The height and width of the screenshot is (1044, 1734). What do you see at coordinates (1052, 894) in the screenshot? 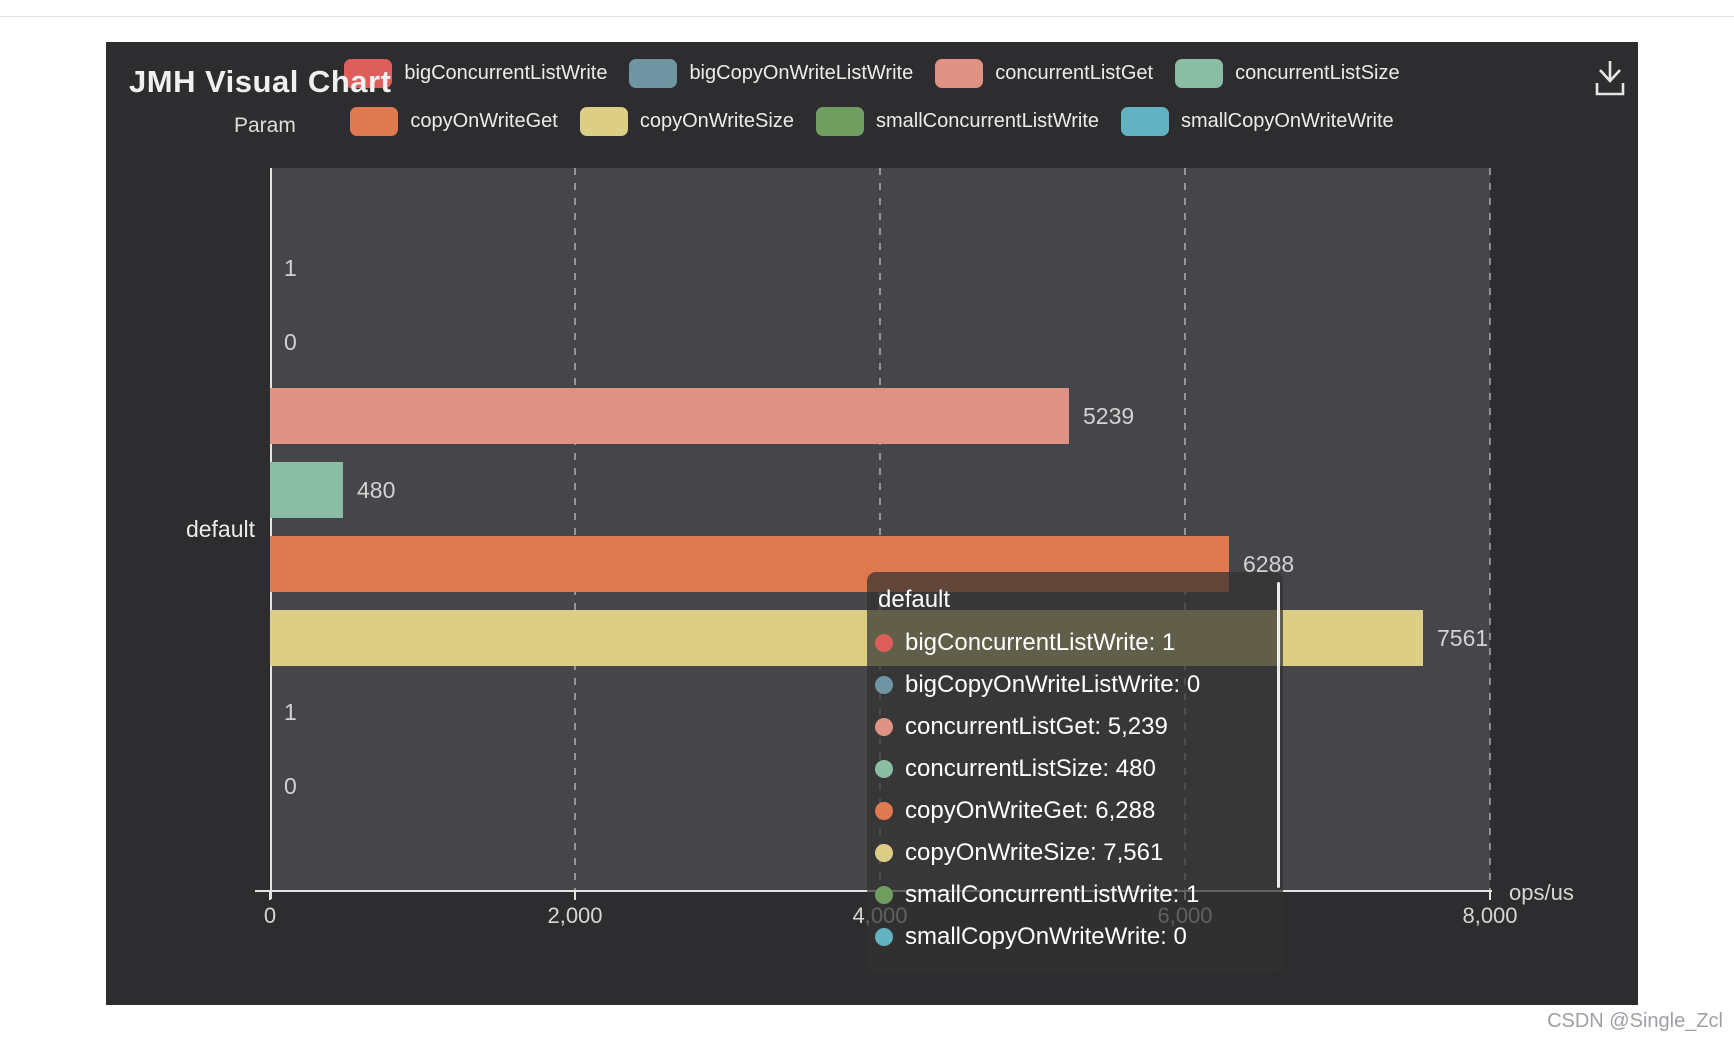
I see `tooltip-row-label: smallConcurrentListWrite: 1` at bounding box center [1052, 894].